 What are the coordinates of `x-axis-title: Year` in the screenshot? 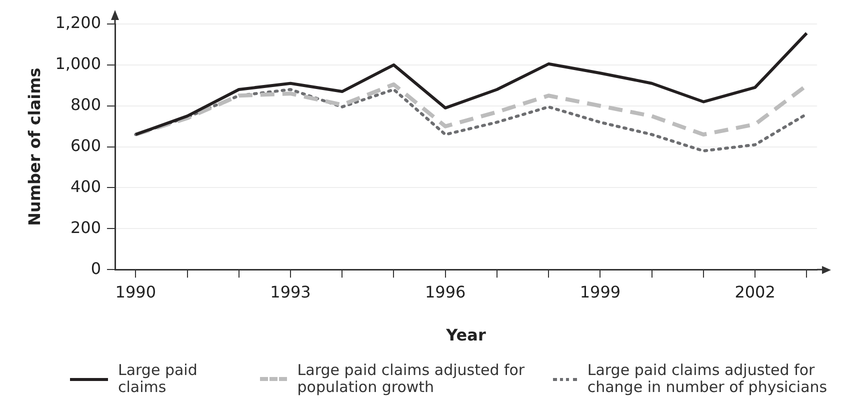 It's located at (465, 335).